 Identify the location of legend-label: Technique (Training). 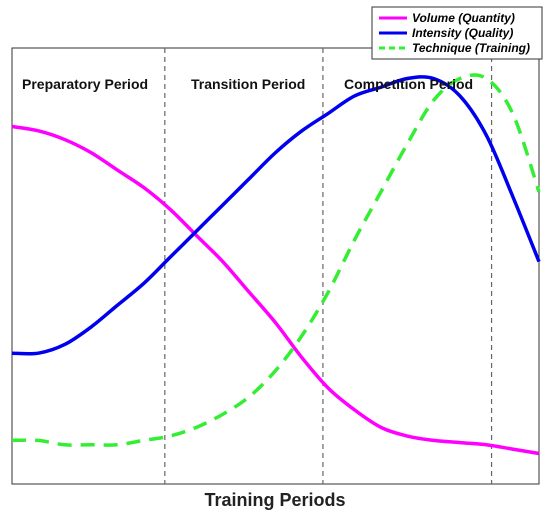
(471, 48).